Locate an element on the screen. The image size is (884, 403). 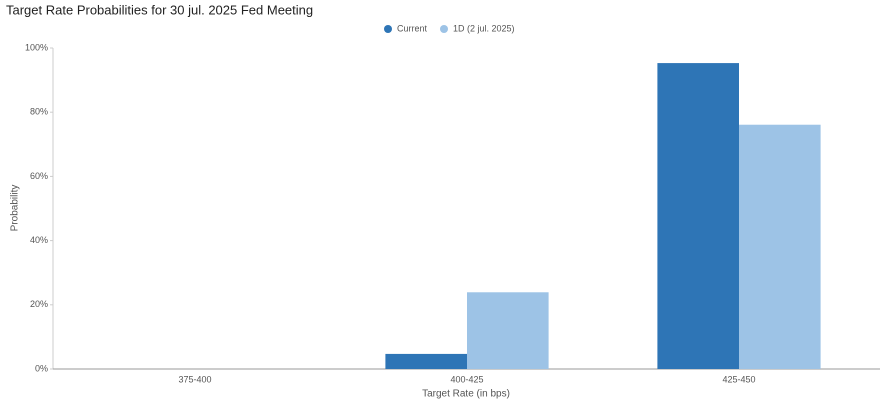
y-tick-label: 20% is located at coordinates (39, 304).